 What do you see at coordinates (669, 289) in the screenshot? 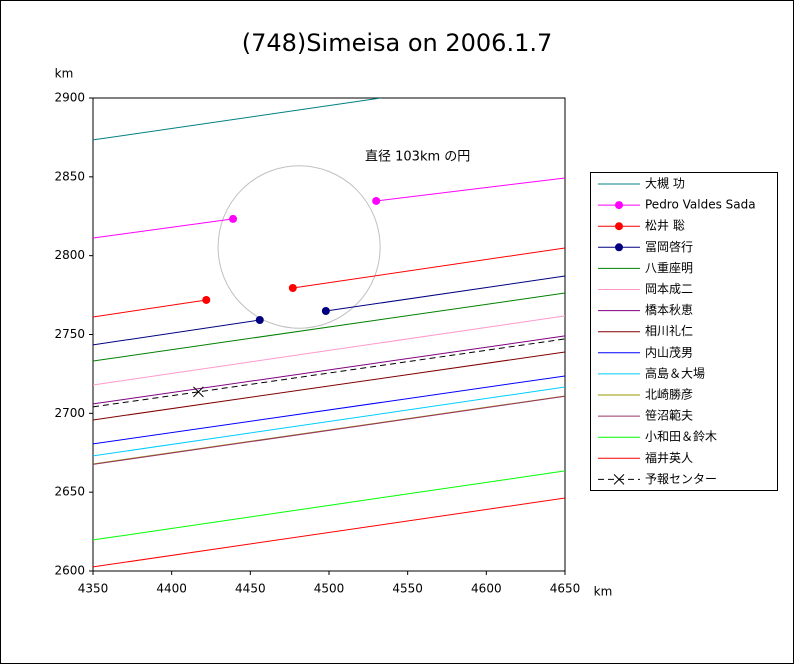
I see `legend-label: 岡本成二` at bounding box center [669, 289].